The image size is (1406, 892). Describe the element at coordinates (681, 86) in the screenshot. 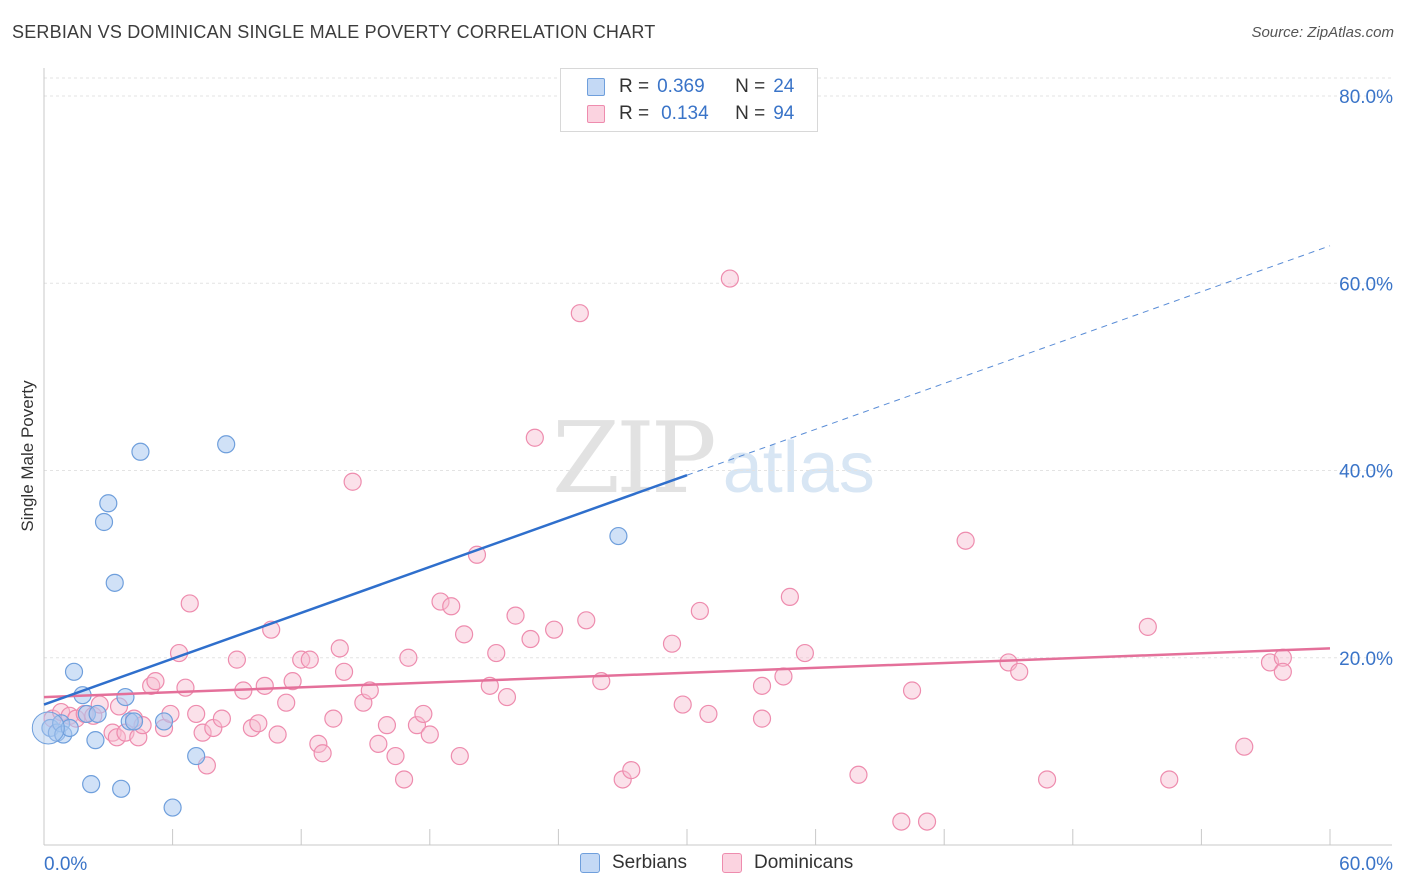

I see `serbians-r-value: 0.369` at that location.